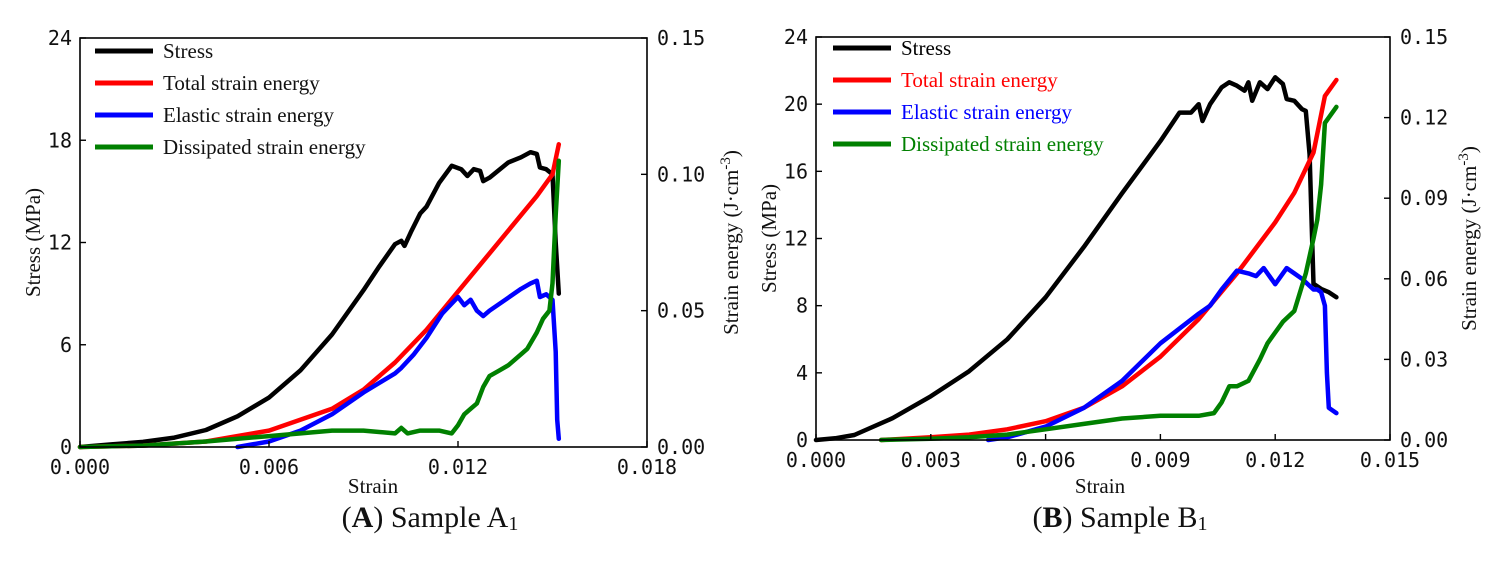 The width and height of the screenshot is (1500, 567). Describe the element at coordinates (647, 467) in the screenshot. I see `x-tick-label: 0.018` at that location.